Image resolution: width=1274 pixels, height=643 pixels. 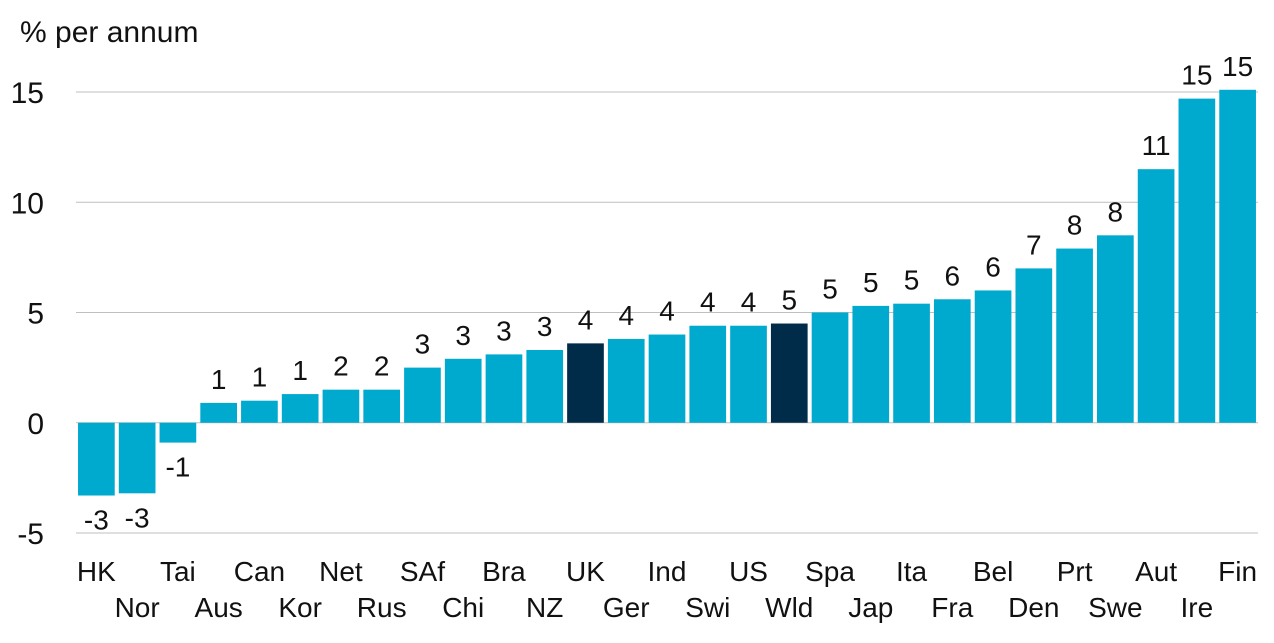 I want to click on bar-den, so click(x=1034, y=345).